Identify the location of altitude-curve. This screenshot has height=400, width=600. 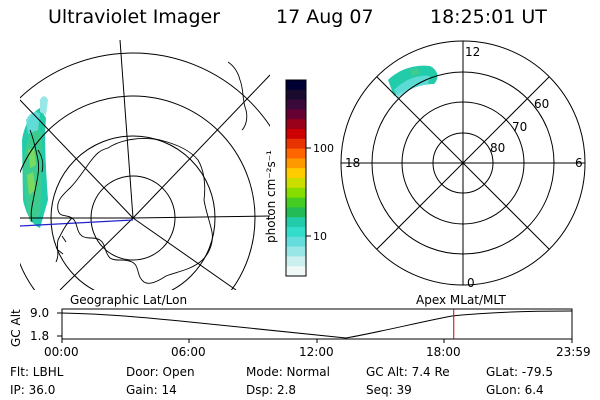
(317, 324).